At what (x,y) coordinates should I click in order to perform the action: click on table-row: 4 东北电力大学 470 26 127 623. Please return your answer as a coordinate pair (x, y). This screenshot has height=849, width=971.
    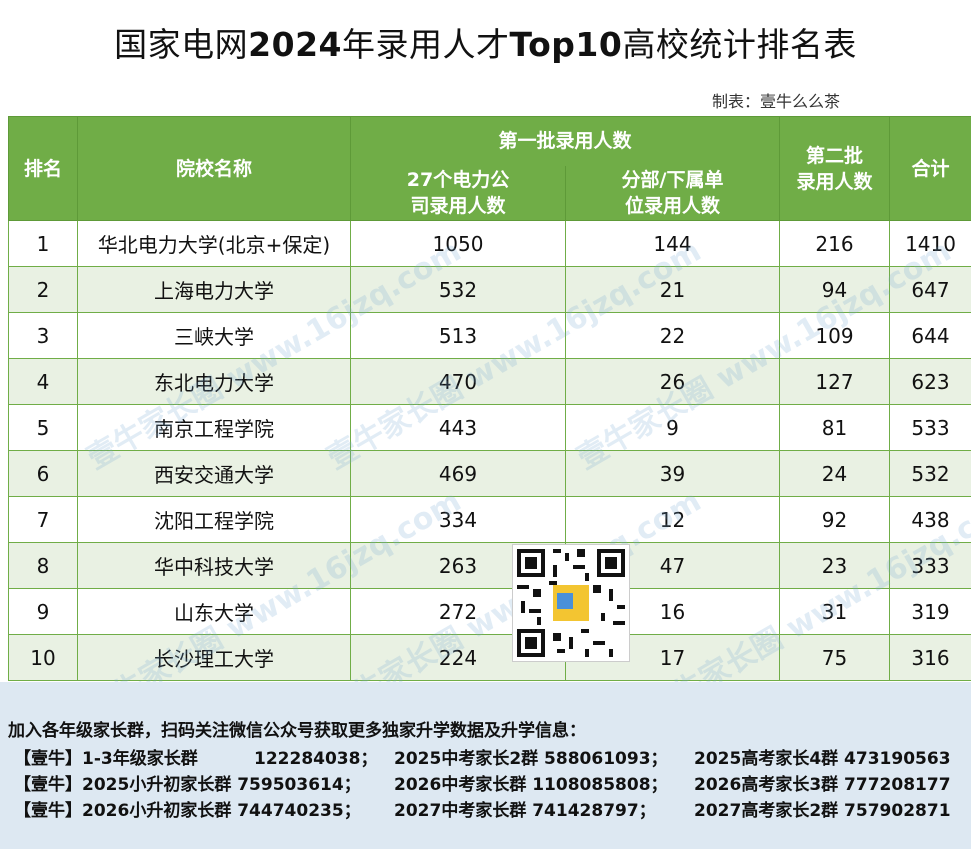
    Looking at the image, I should click on (489, 381).